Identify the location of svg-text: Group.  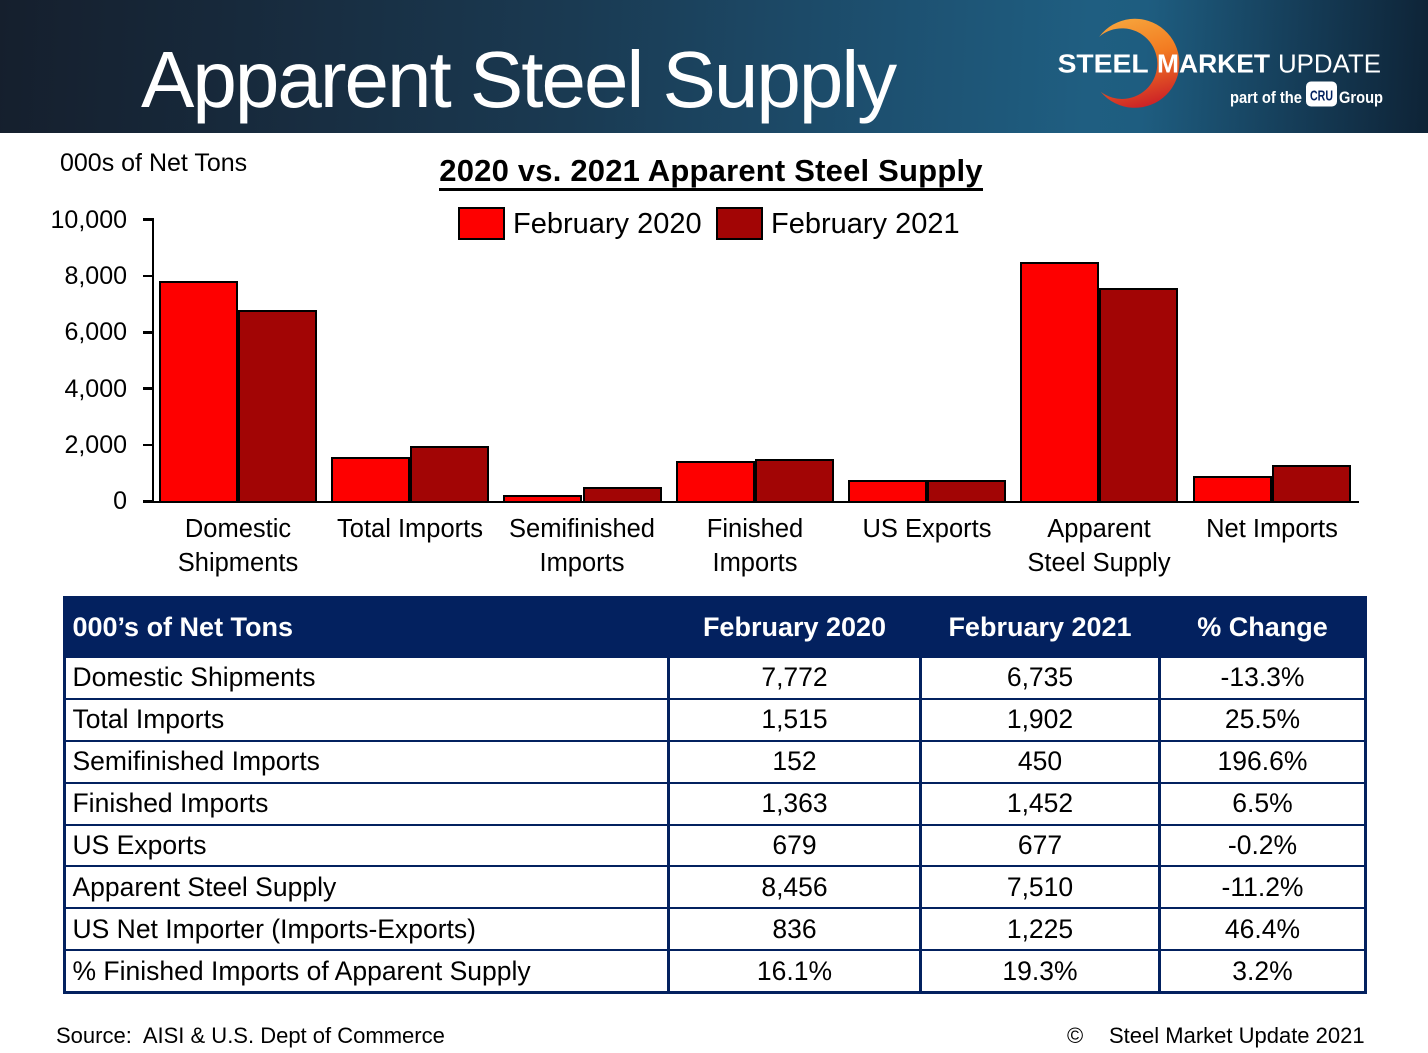
(1361, 97).